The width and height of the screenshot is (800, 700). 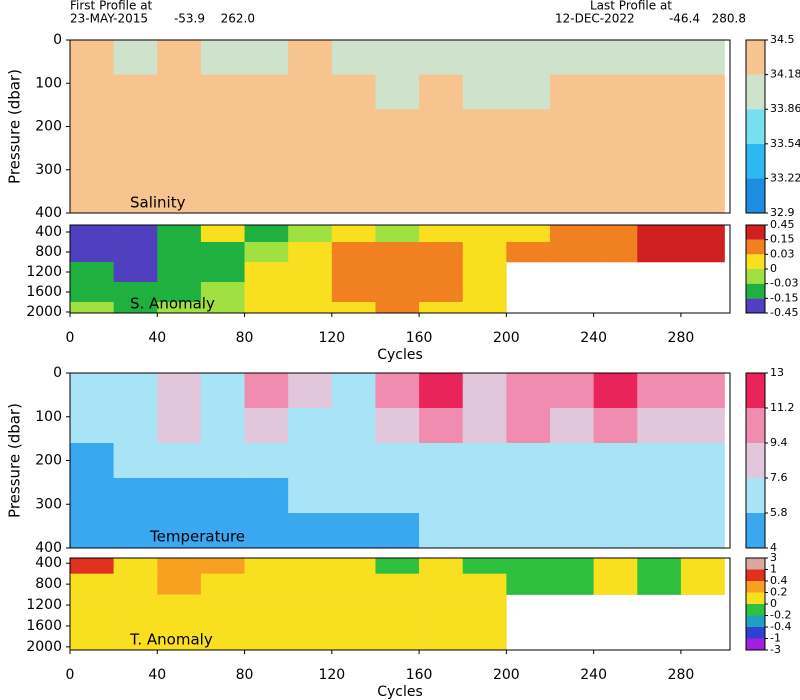 What do you see at coordinates (48, 504) in the screenshot?
I see `y-tick-label: 300` at bounding box center [48, 504].